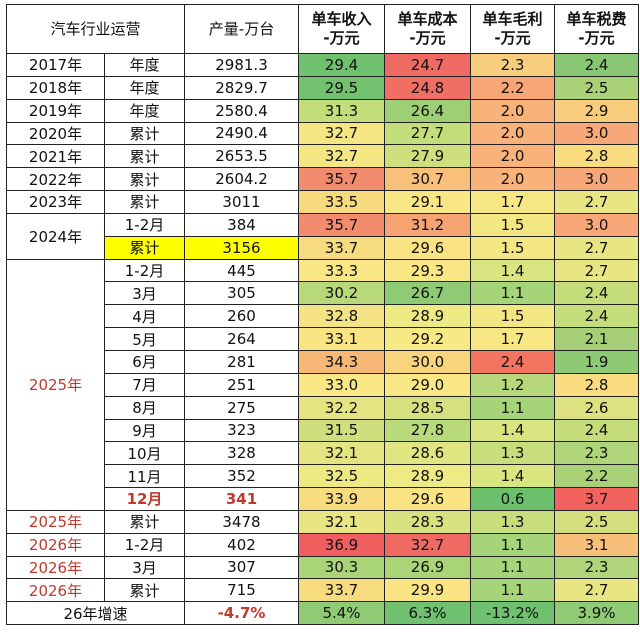  I want to click on margin-cell: 2.2, so click(512, 87).